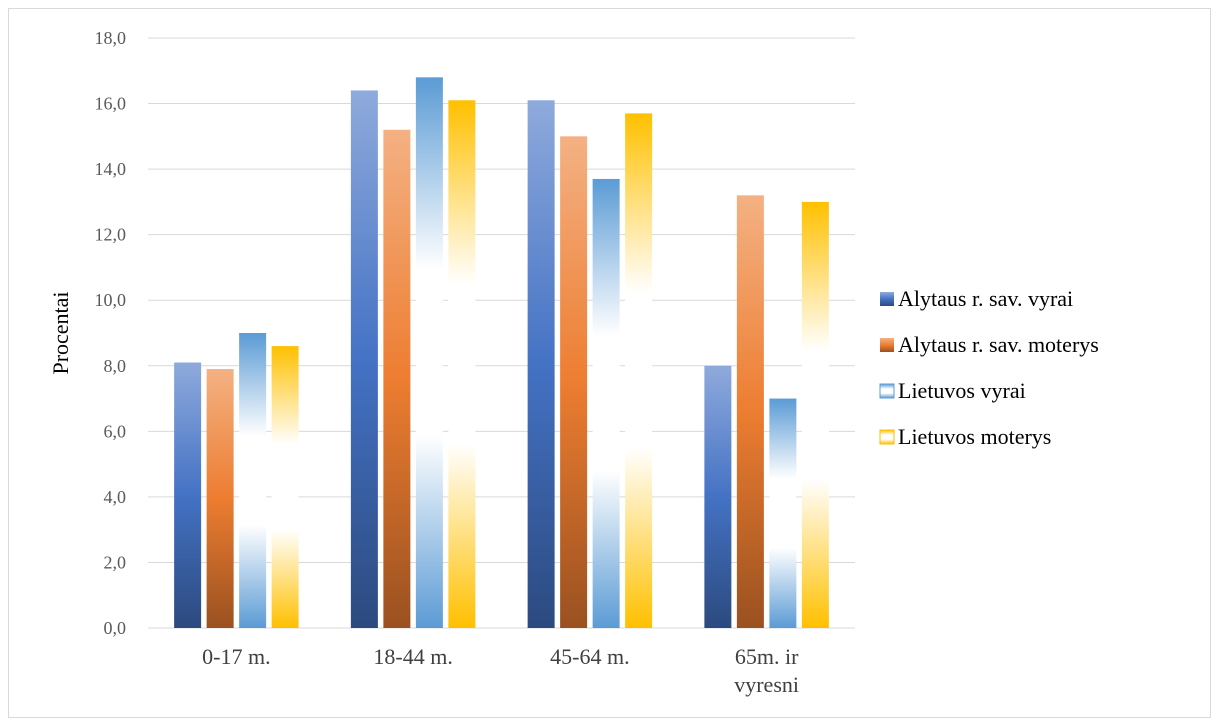 This screenshot has width=1221, height=724. What do you see at coordinates (236, 656) in the screenshot?
I see `x-tick-label: 0-17 m.` at bounding box center [236, 656].